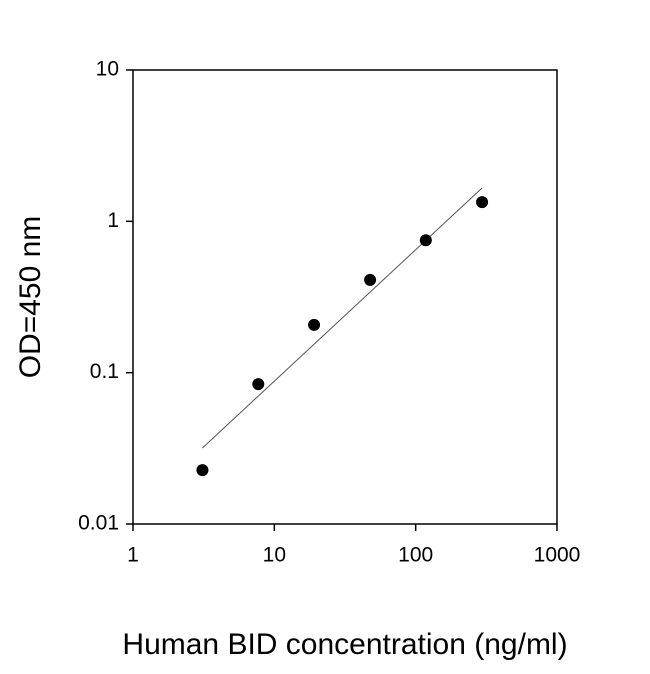 This screenshot has width=650, height=674. Describe the element at coordinates (557, 555) in the screenshot. I see `x-tick-label: 1000` at that location.